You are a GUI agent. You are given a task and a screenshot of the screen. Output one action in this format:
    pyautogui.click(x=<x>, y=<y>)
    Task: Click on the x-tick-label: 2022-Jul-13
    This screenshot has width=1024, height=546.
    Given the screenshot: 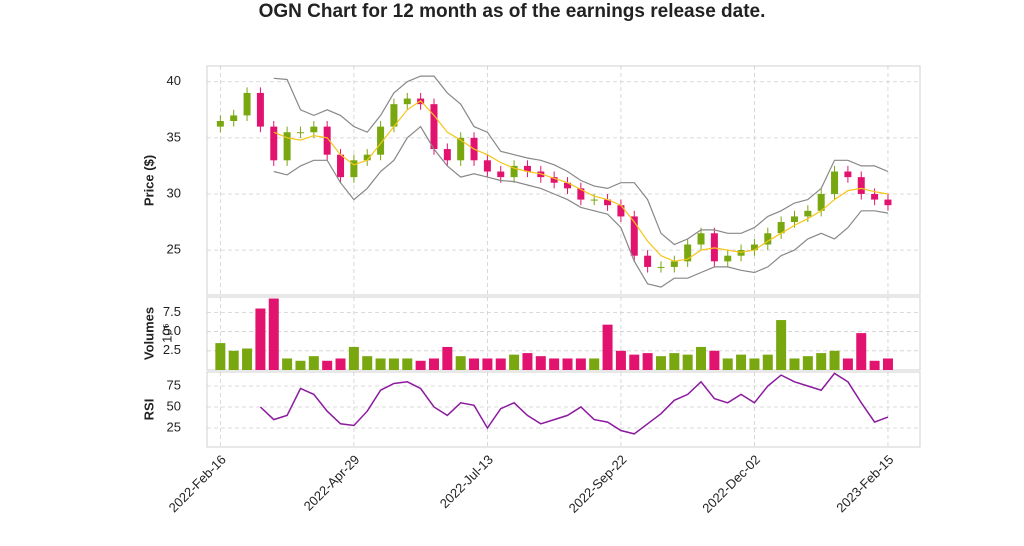 What is the action you would take?
    pyautogui.click(x=466, y=481)
    